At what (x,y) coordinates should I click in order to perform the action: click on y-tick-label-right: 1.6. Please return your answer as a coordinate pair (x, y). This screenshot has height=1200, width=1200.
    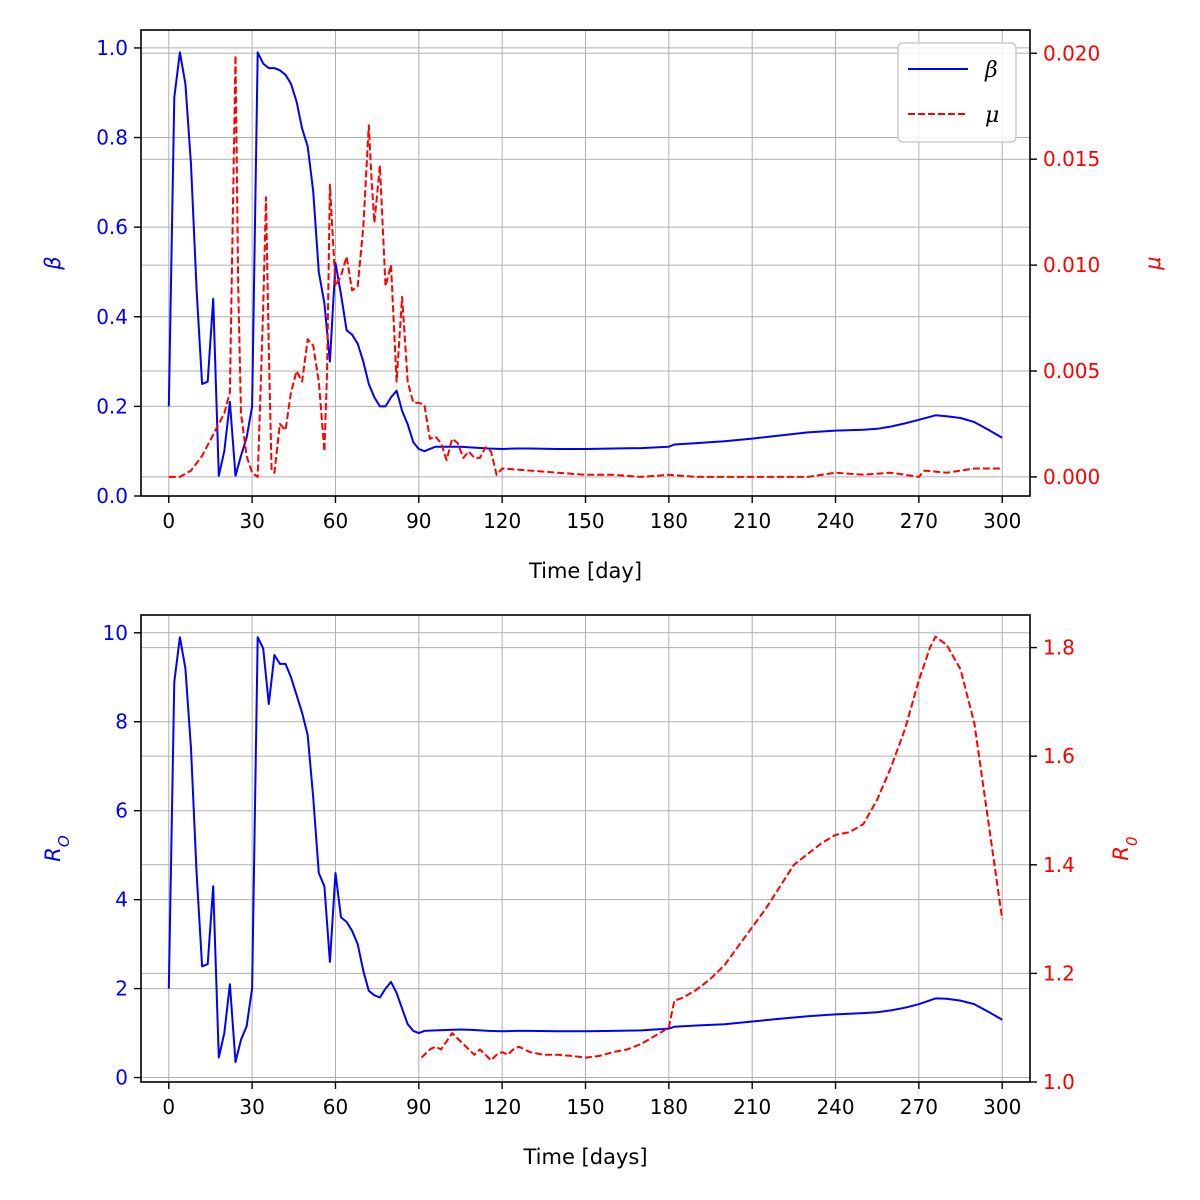
    Looking at the image, I should click on (1059, 756).